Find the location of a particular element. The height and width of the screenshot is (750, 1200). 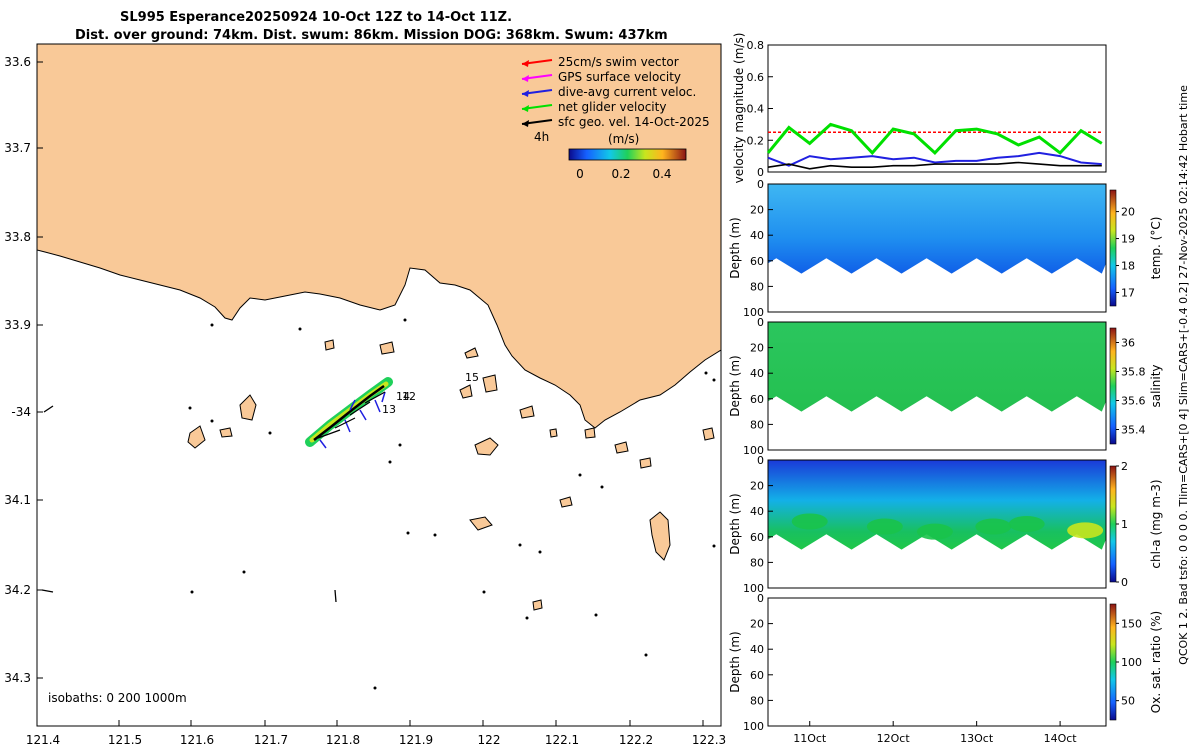

colorbar-tick-0: 0 is located at coordinates (580, 174).